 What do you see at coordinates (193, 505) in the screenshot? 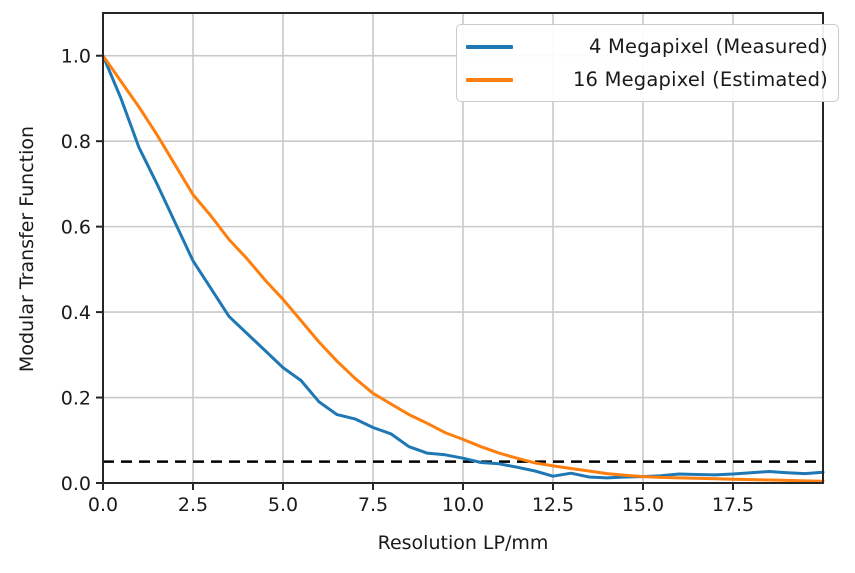
I see `x-tick-label: 2.5` at bounding box center [193, 505].